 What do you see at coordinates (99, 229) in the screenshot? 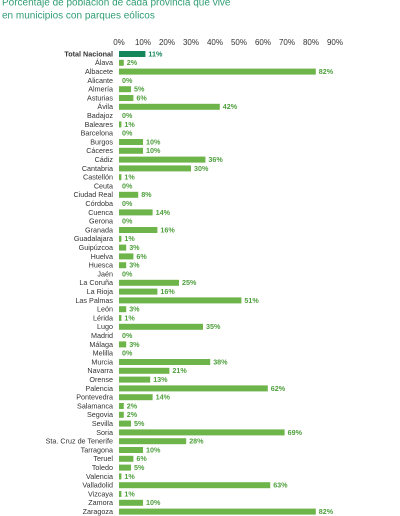
I see `category-label: Granada` at bounding box center [99, 229].